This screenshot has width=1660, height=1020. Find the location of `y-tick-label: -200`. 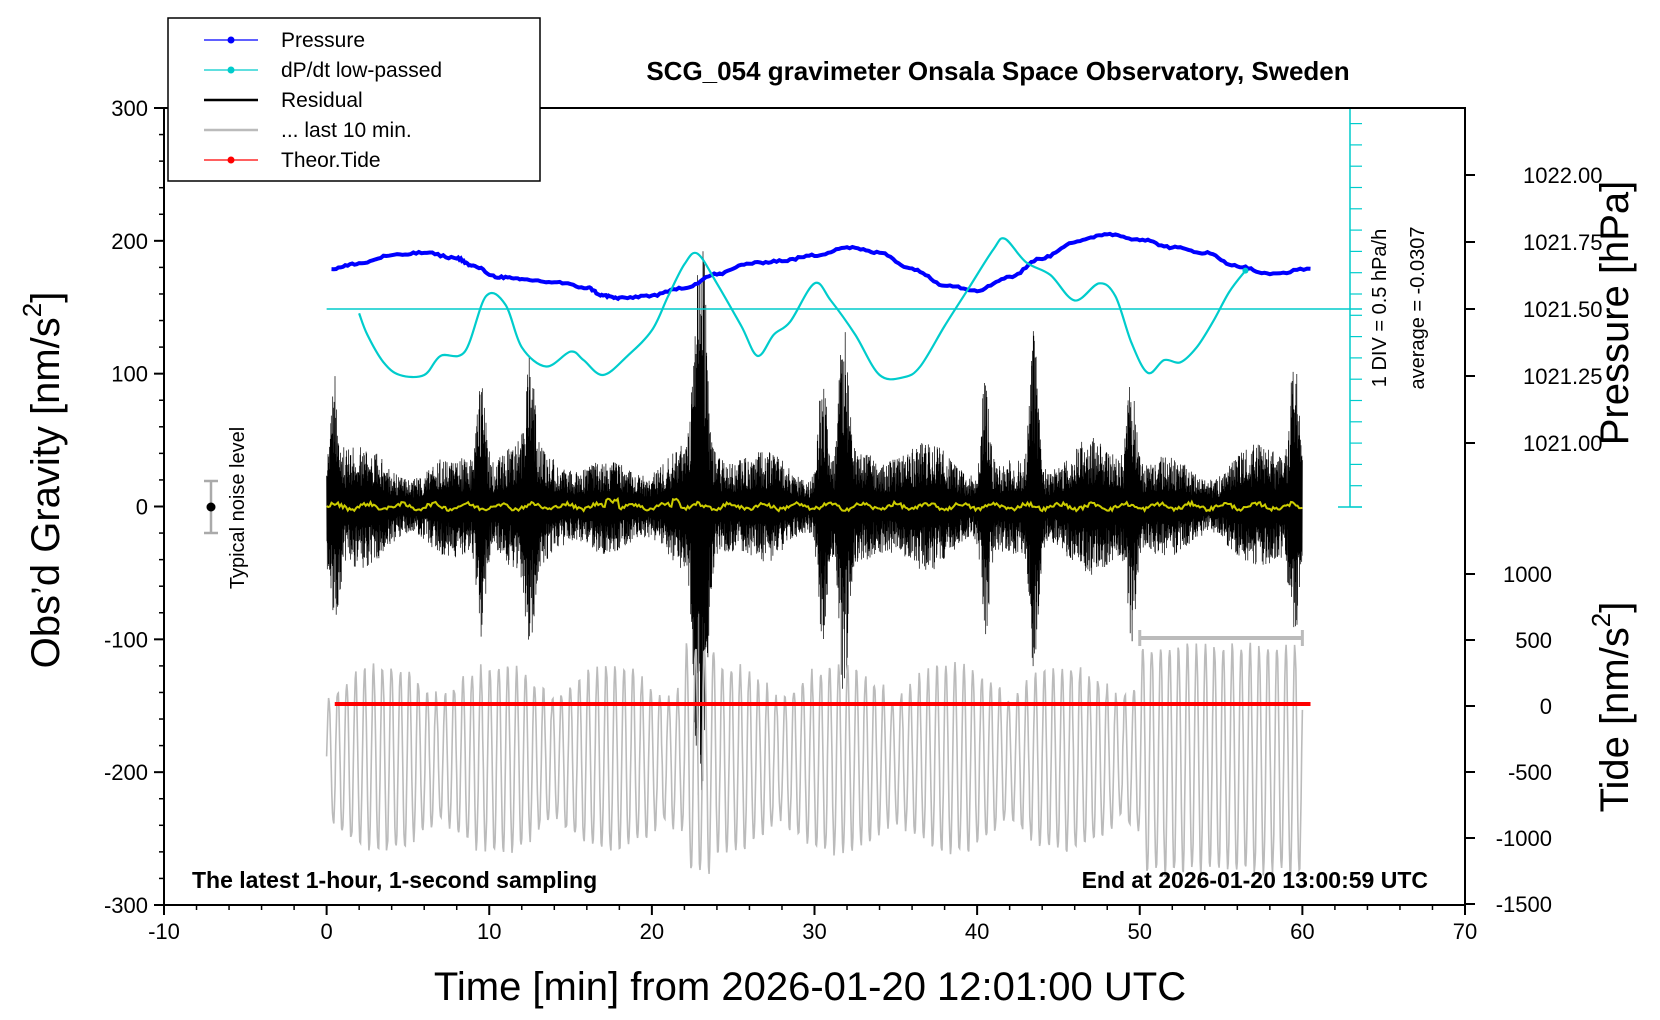

y-tick-label: -200 is located at coordinates (126, 772).